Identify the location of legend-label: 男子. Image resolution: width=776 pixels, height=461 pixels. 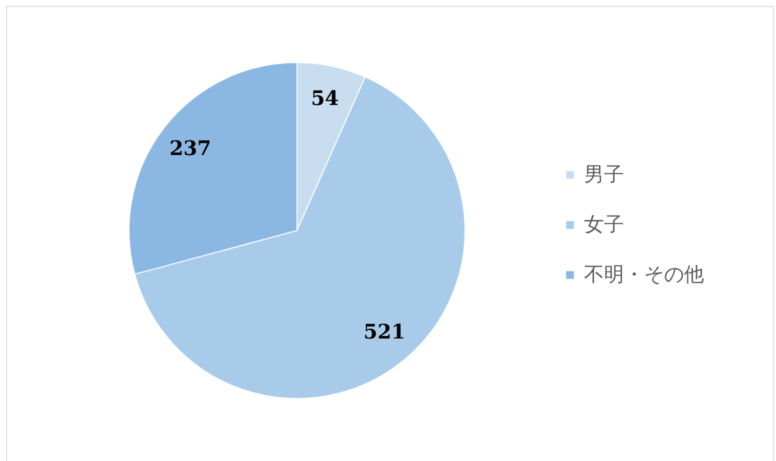
(604, 174).